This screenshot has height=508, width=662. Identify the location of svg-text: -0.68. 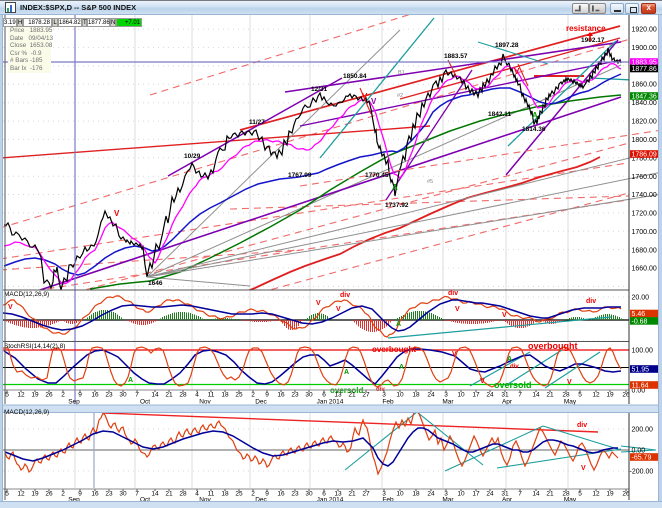
(640, 322).